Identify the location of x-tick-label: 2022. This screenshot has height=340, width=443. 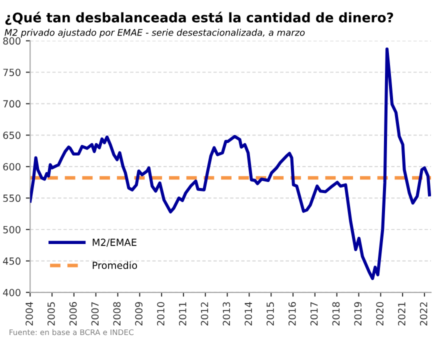
(424, 314).